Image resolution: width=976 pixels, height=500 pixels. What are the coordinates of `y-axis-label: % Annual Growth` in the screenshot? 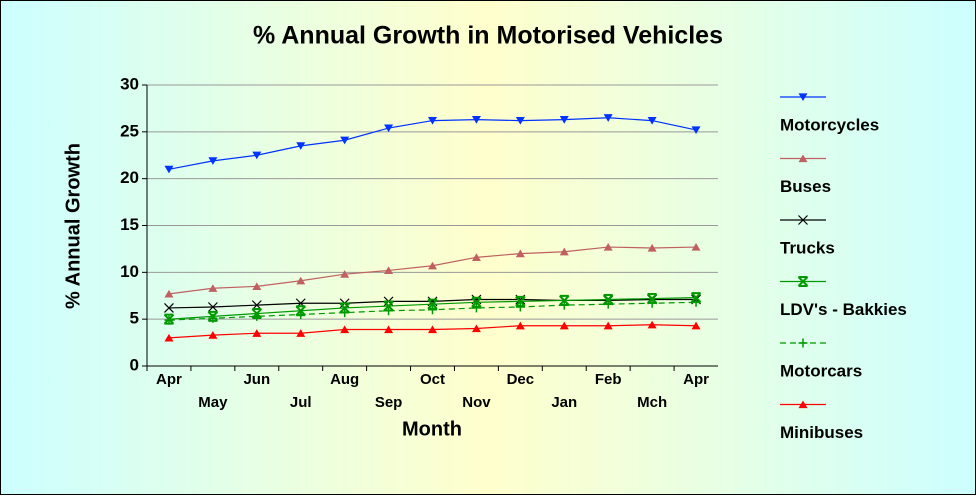 It's located at (73, 226).